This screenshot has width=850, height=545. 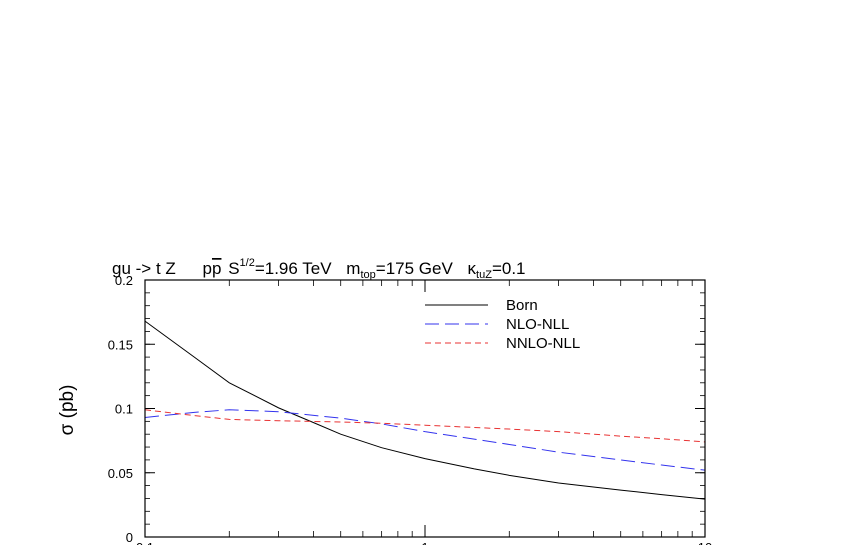 What do you see at coordinates (543, 343) in the screenshot?
I see `legend-label-nnlo-nll: NNLO-NLL` at bounding box center [543, 343].